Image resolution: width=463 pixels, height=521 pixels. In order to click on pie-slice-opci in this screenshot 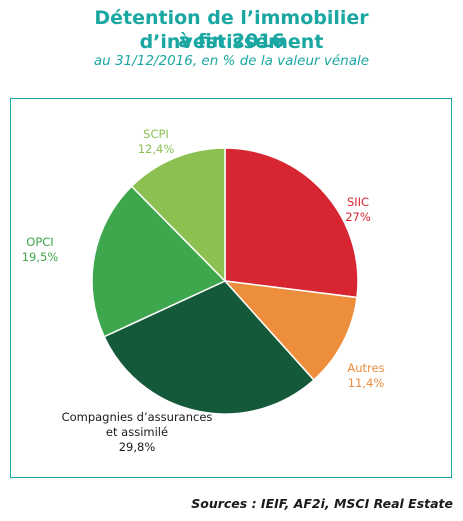, I will do `click(159, 261)`.